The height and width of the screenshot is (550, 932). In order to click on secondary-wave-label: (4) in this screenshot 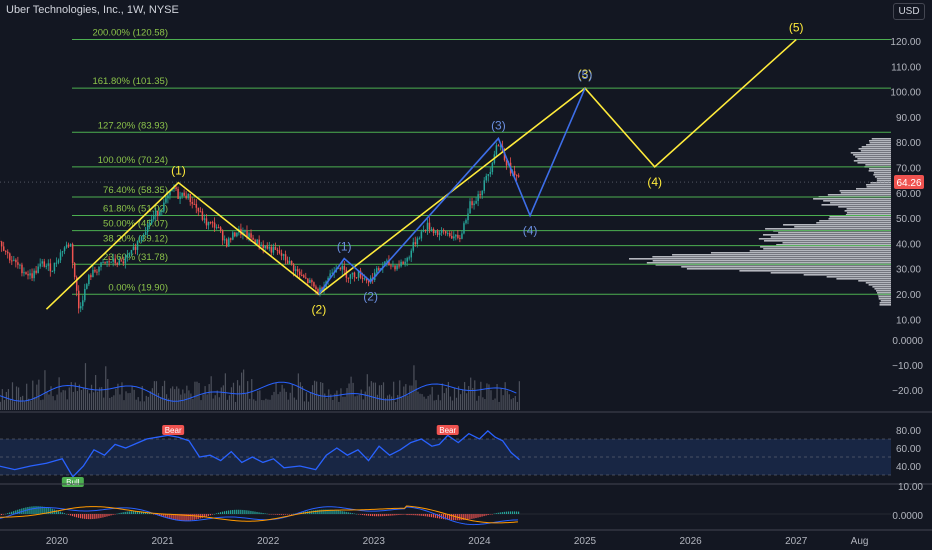, I will do `click(530, 231)`.